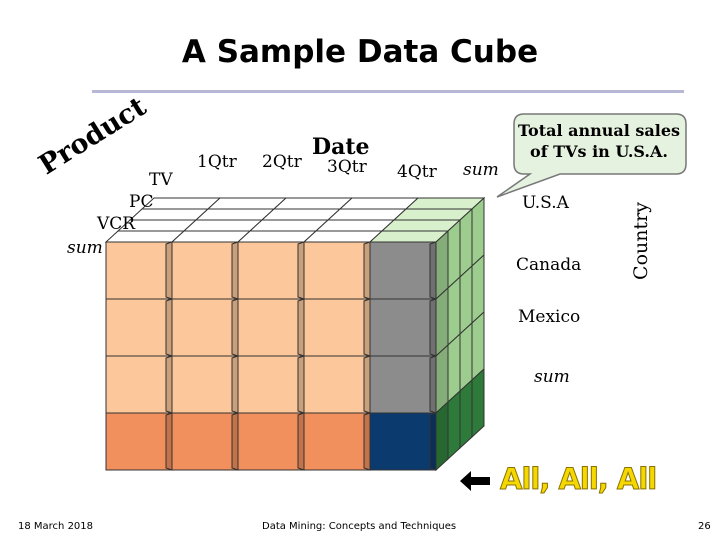  Describe the element at coordinates (341, 147) in the screenshot. I see `date-axis-label: Date` at that location.